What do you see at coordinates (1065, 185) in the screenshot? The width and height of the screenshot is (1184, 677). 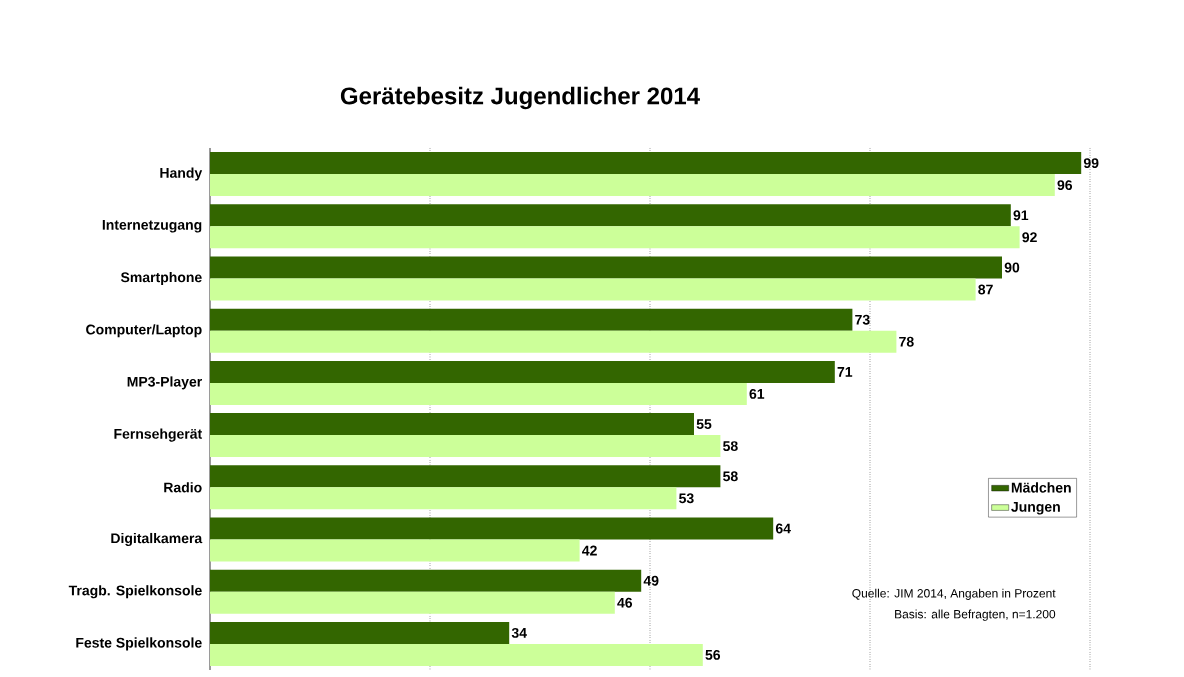 I see `data-label: 96` at bounding box center [1065, 185].